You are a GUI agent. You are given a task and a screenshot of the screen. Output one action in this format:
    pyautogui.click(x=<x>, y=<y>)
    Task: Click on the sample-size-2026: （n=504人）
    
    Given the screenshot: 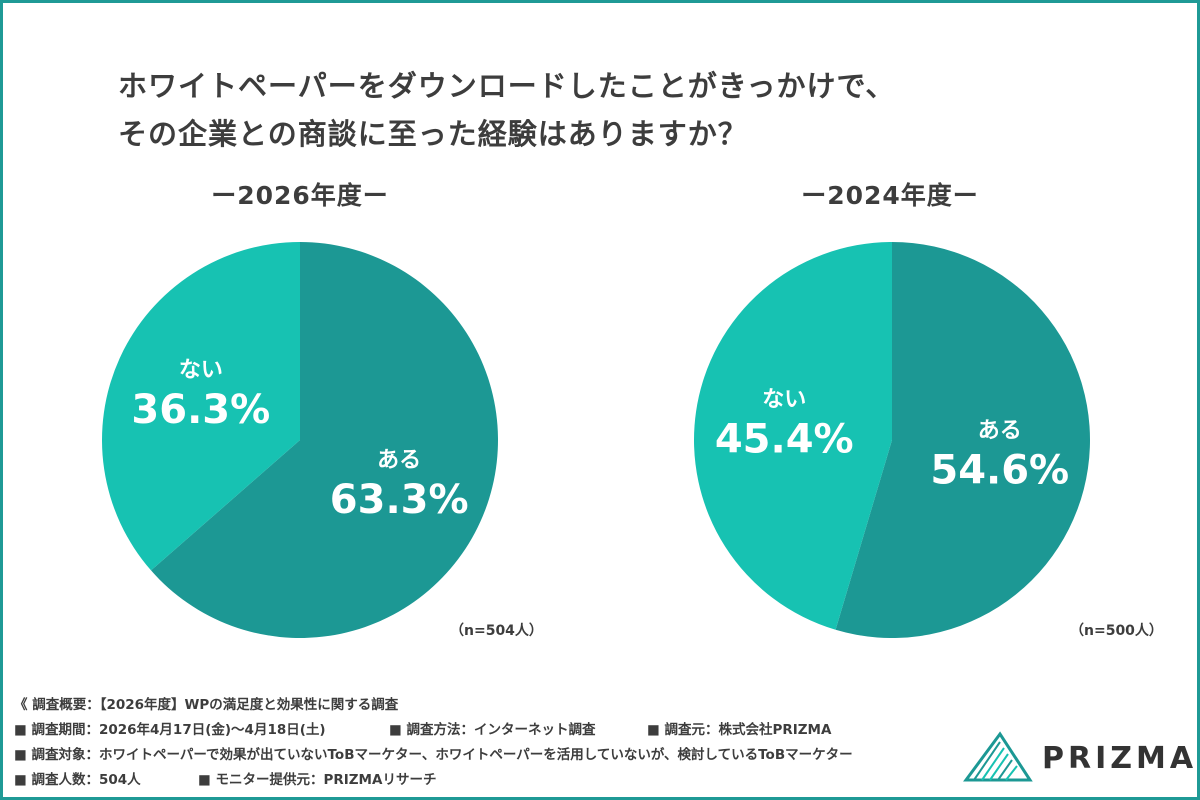 What is the action you would take?
    pyautogui.click(x=496, y=631)
    